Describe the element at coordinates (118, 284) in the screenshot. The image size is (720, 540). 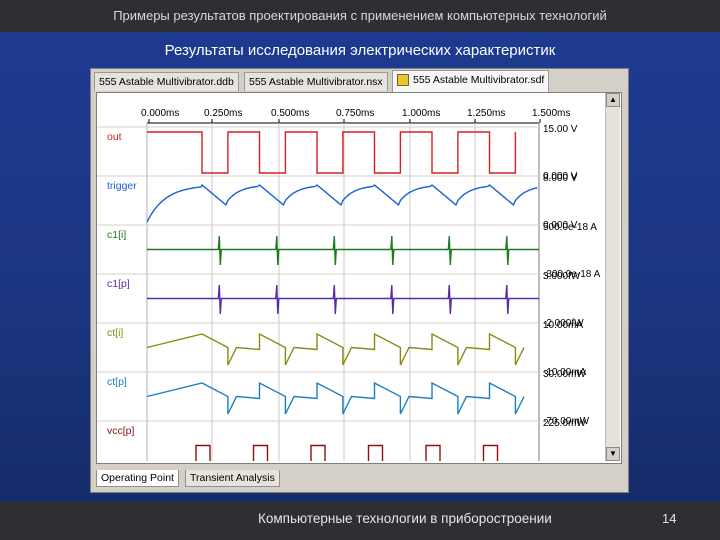
I see `signal-label: c1[p]` at that location.